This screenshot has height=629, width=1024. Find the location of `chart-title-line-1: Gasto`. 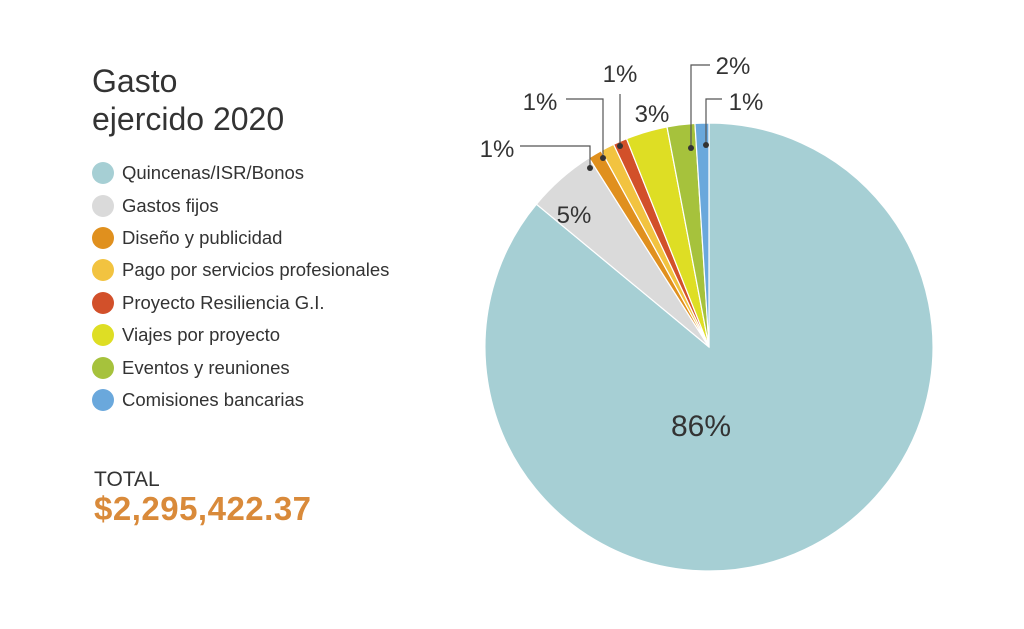

chart-title-line-1: Gasto is located at coordinates (135, 81).